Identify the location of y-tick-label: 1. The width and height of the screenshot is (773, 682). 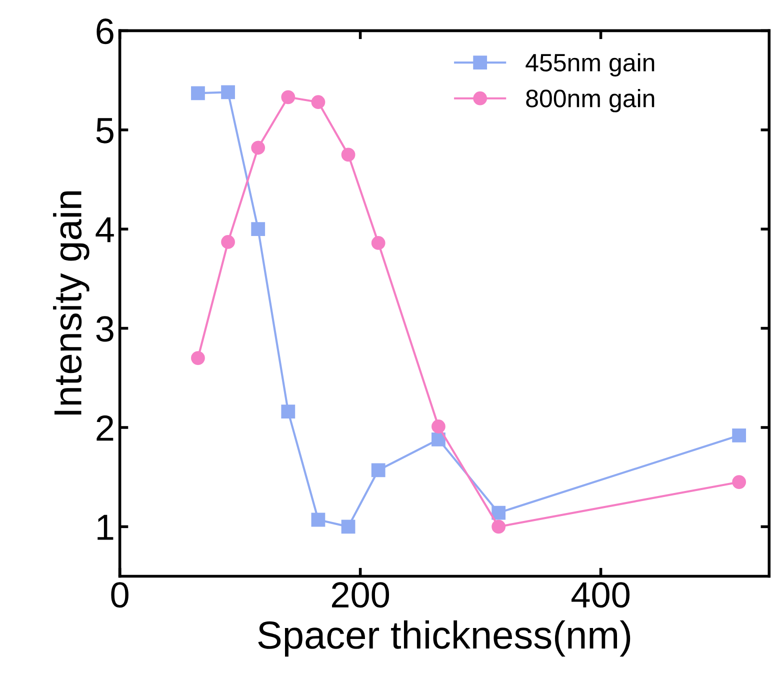
(106, 527).